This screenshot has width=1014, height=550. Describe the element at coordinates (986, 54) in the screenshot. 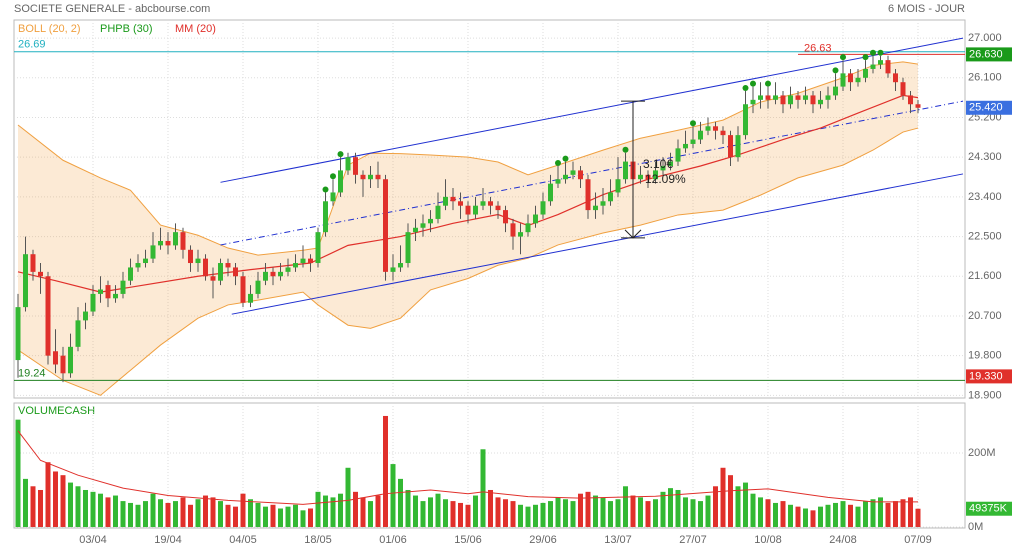

I see `price-badge-label: 26.630` at that location.